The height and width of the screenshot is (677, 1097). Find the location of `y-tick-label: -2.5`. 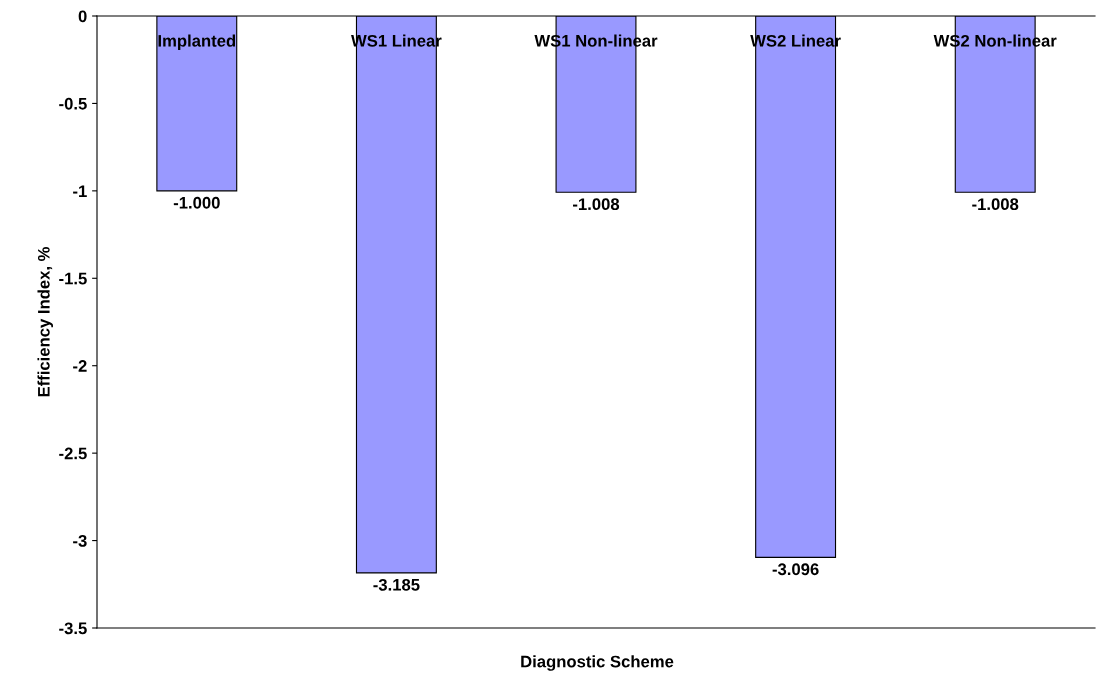

y-tick-label: -2.5 is located at coordinates (73, 453).